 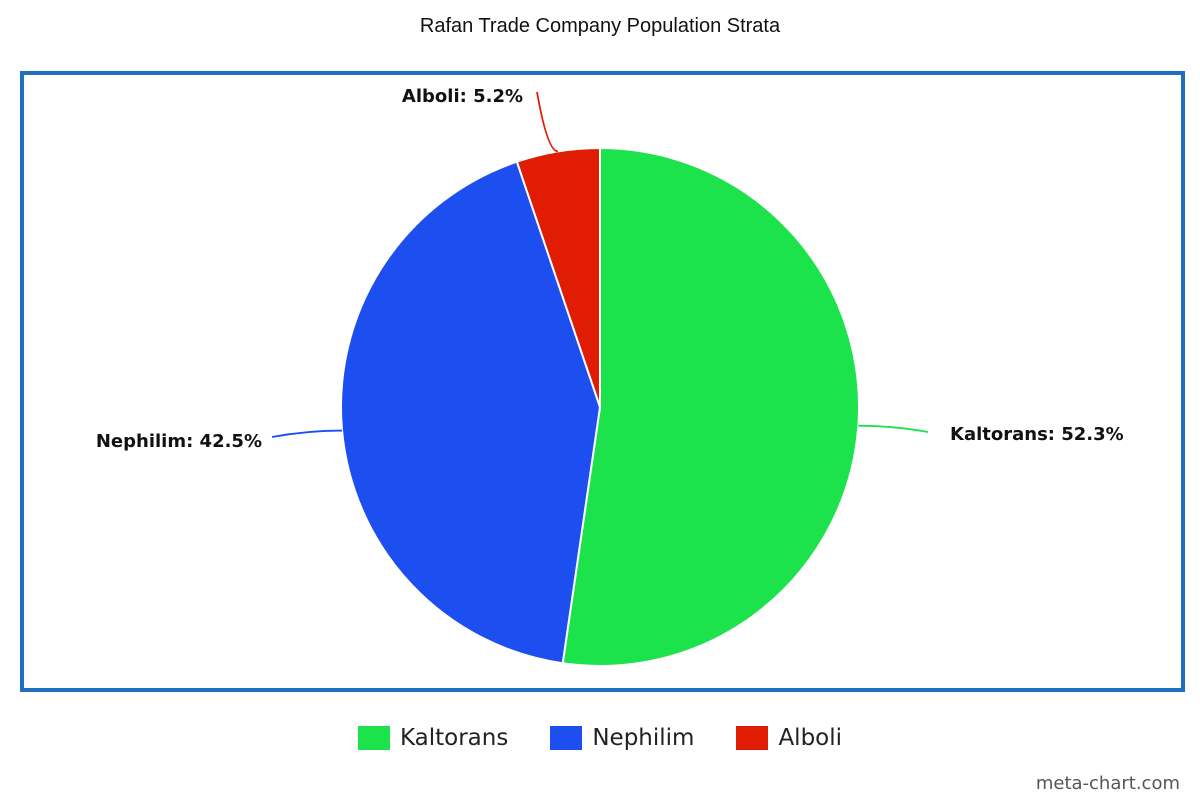 I want to click on pie-slice-alboli, so click(x=558, y=277).